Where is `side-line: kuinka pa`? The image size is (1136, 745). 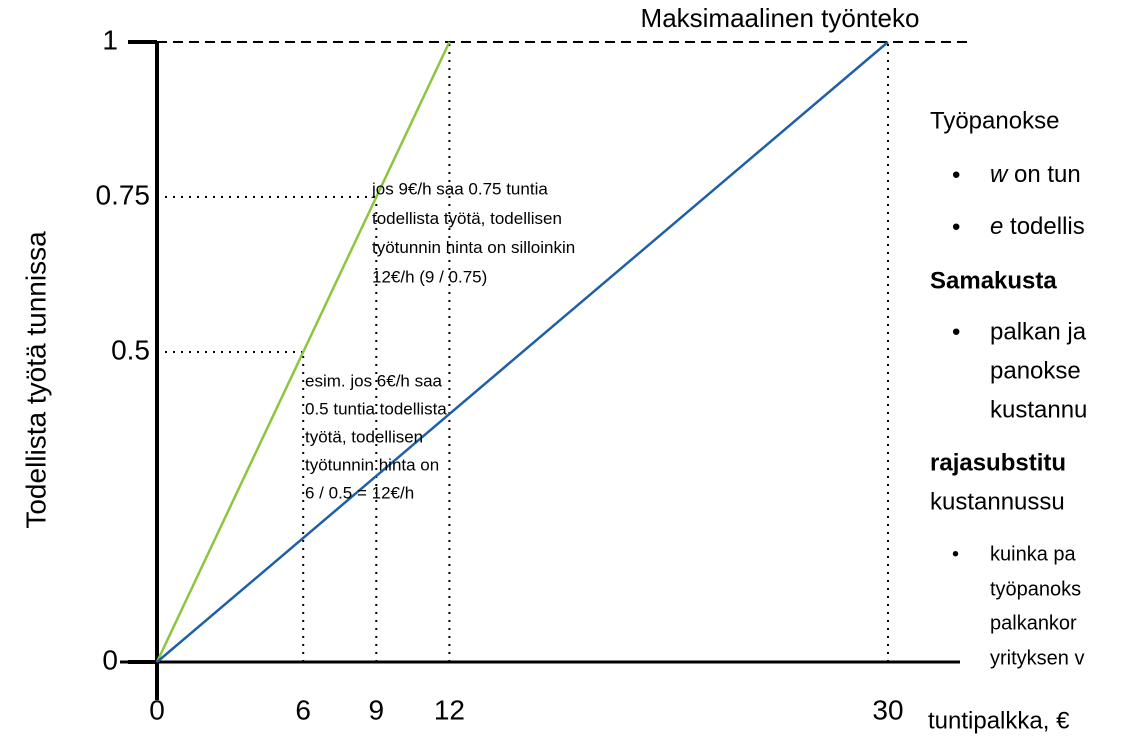
side-line: kuinka pa is located at coordinates (1033, 554).